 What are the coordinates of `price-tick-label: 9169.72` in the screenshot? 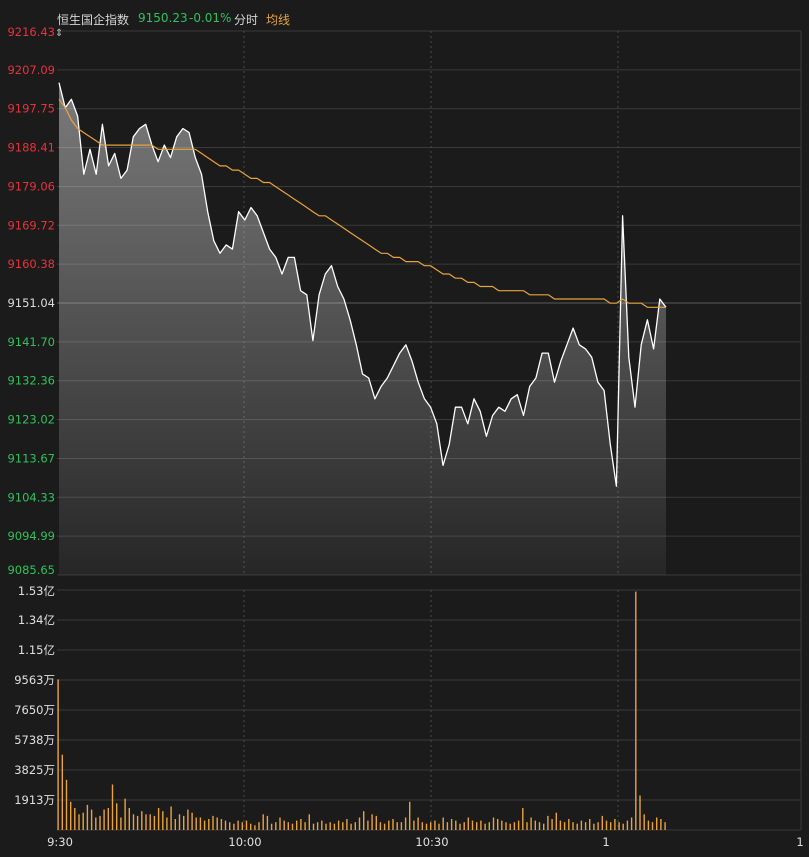 It's located at (31, 225).